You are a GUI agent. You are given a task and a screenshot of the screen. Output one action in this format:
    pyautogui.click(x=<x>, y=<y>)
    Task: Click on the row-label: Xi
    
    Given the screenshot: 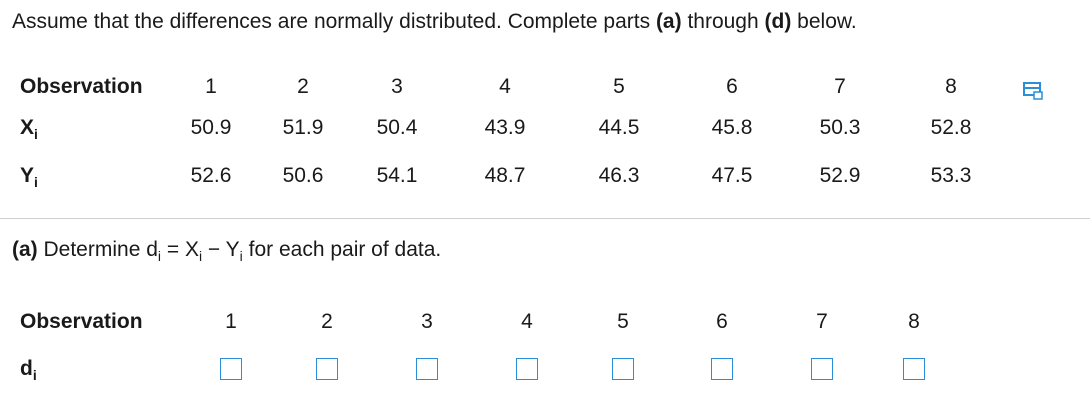 What is the action you would take?
    pyautogui.click(x=29, y=129)
    